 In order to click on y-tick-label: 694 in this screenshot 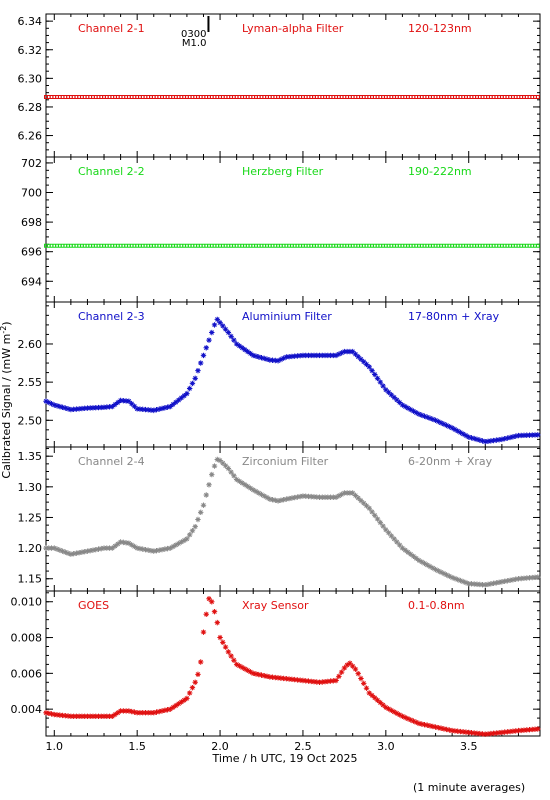, I will do `click(31, 281)`.